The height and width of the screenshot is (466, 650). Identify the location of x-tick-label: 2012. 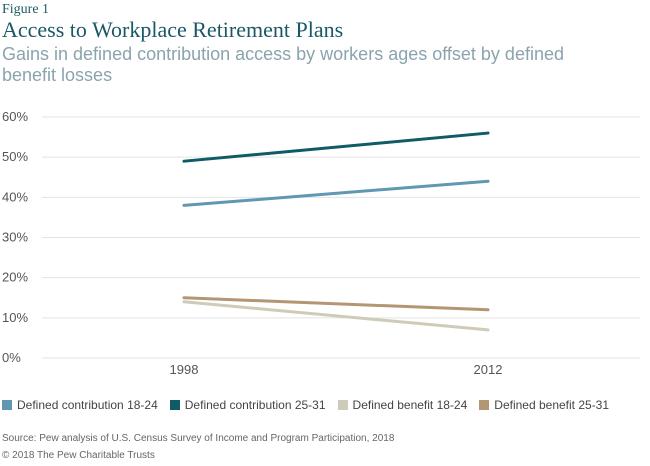
(488, 369).